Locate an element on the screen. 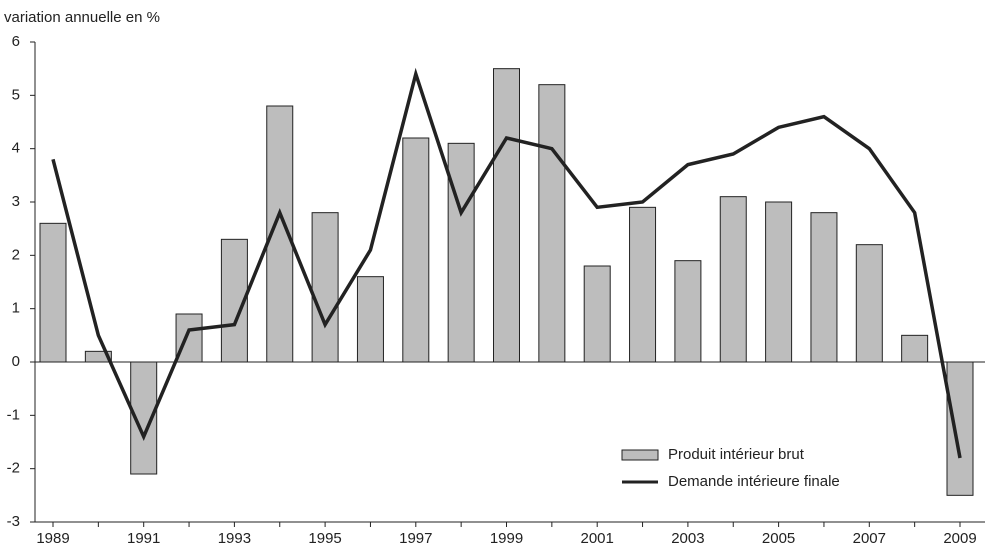  x-tick-label: 1993 is located at coordinates (234, 538).